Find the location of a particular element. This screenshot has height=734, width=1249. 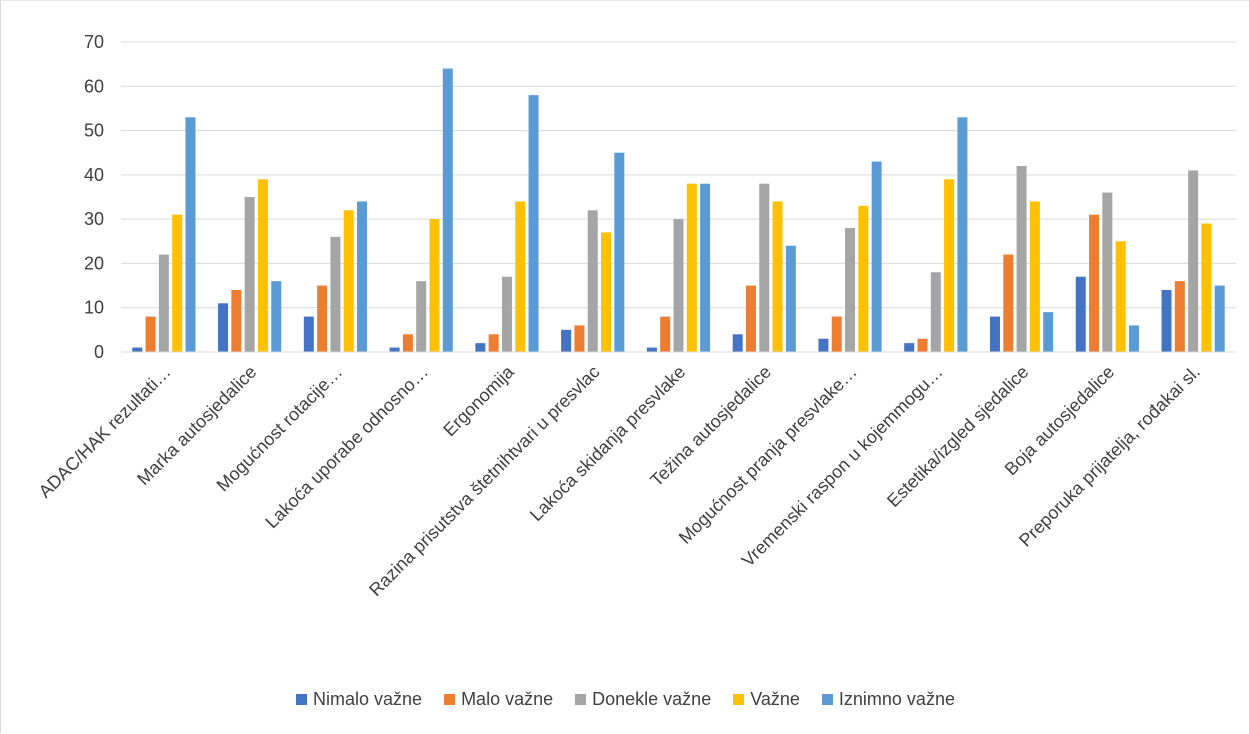

legend-item: Iznimno važne is located at coordinates (888, 699).